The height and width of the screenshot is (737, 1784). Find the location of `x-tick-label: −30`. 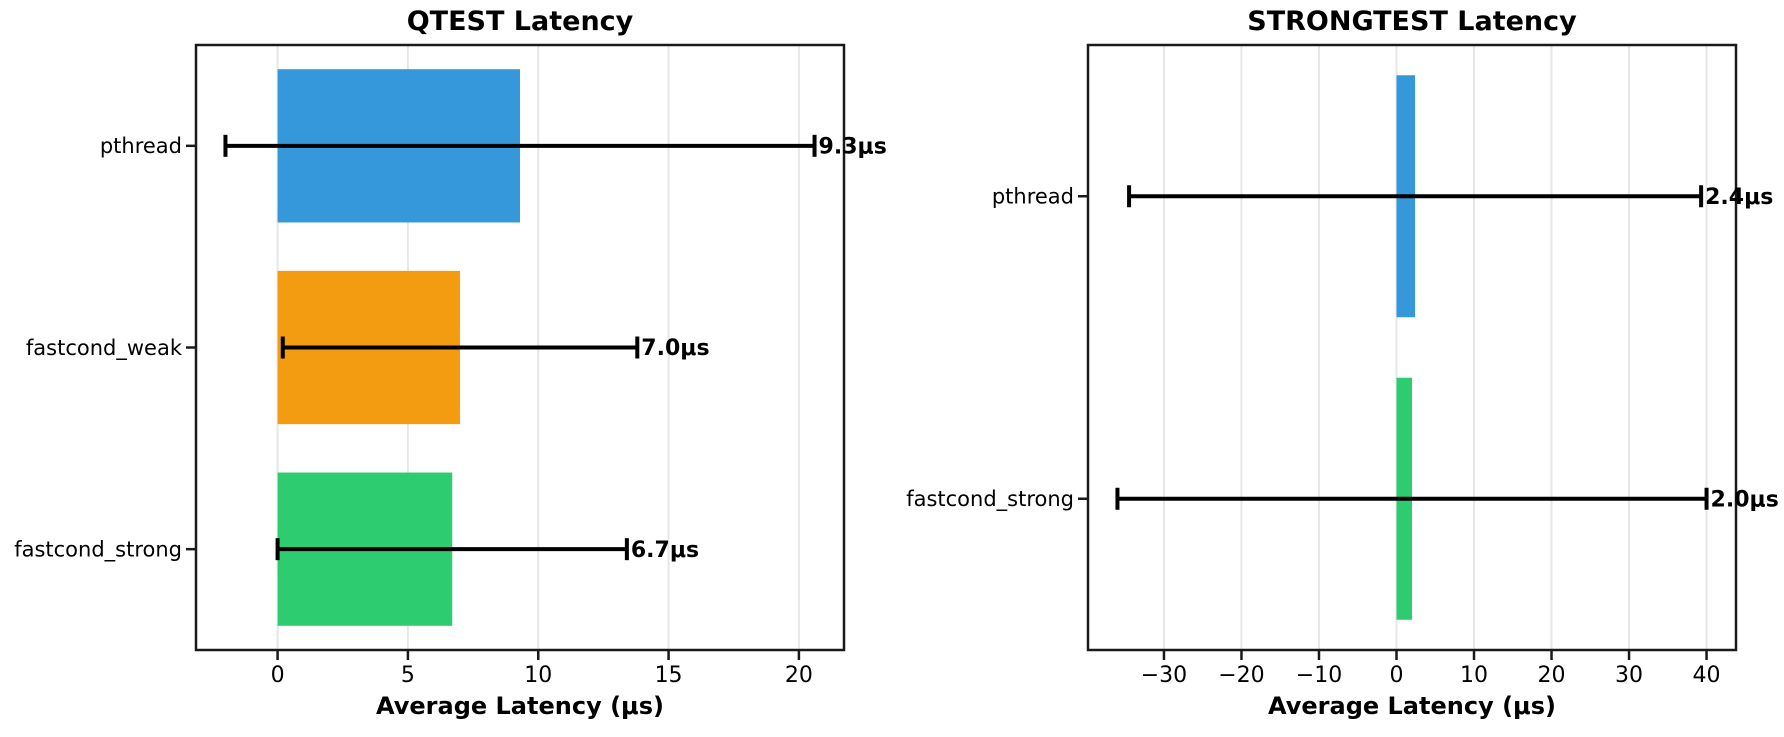

x-tick-label: −30 is located at coordinates (1164, 675).